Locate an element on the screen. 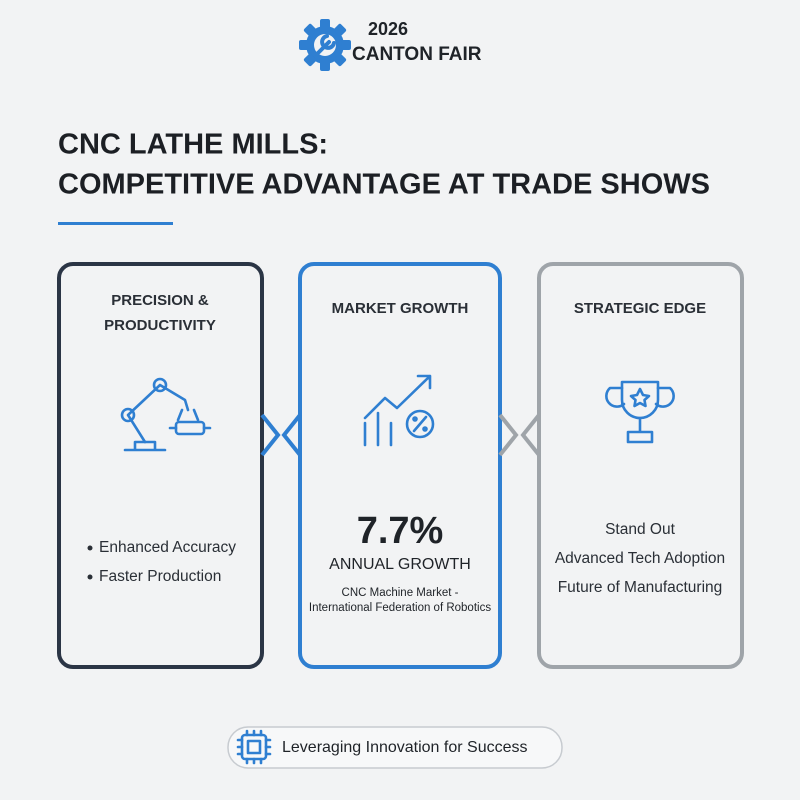 This screenshot has width=800, height=800. source-line: International Federation of Robotics is located at coordinates (400, 608).